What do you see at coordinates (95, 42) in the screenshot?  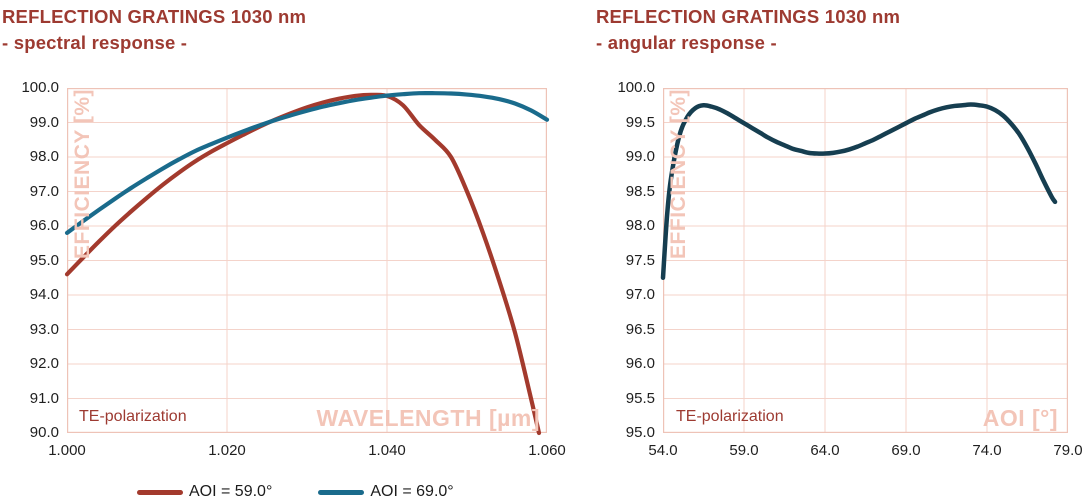 I see `spectral-chart-title-line2: - spectral response -` at bounding box center [95, 42].